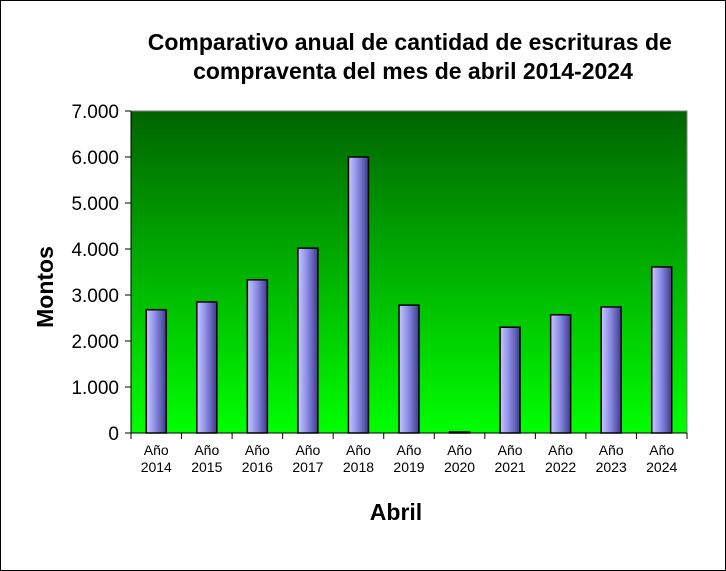 Image resolution: width=726 pixels, height=571 pixels. I want to click on y-tick-label: 6.000, so click(95, 158).